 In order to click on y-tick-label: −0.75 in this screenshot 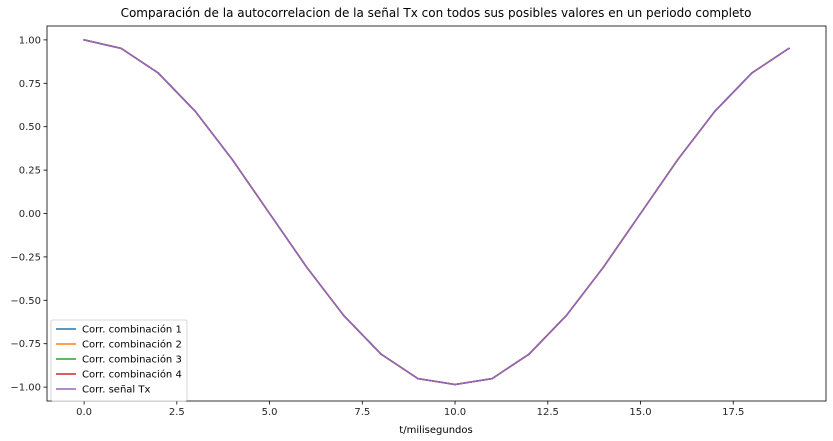, I will do `click(25, 344)`.